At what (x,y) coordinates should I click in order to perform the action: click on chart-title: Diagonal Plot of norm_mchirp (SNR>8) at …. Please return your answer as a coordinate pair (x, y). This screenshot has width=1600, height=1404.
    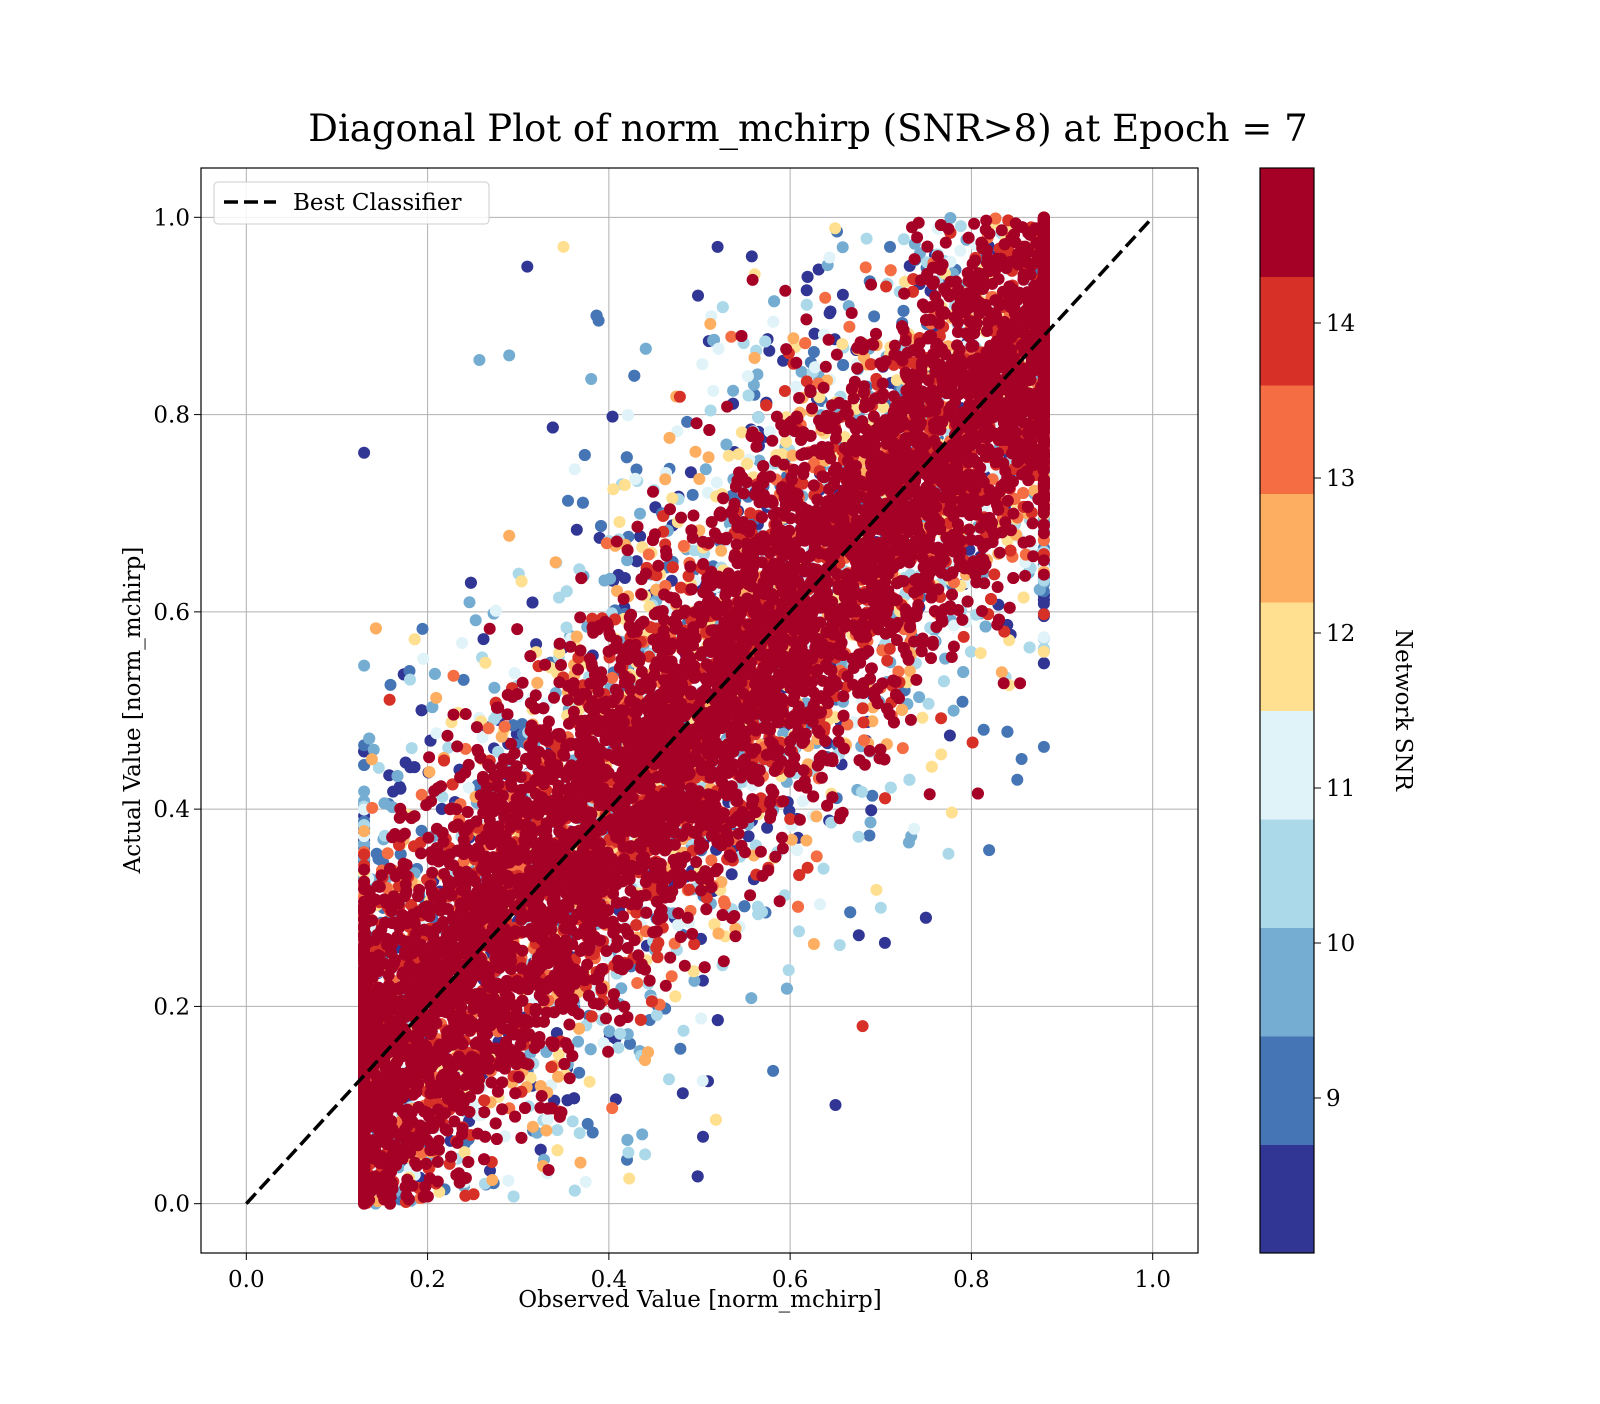
    Looking at the image, I should click on (807, 129).